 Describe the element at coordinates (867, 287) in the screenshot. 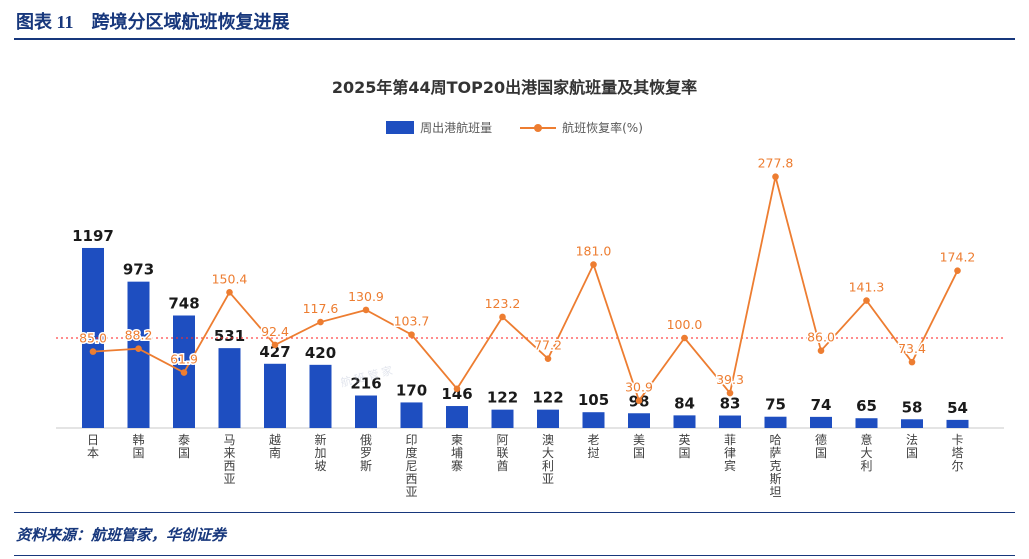

I see `recovery-value-label: 141.3` at that location.